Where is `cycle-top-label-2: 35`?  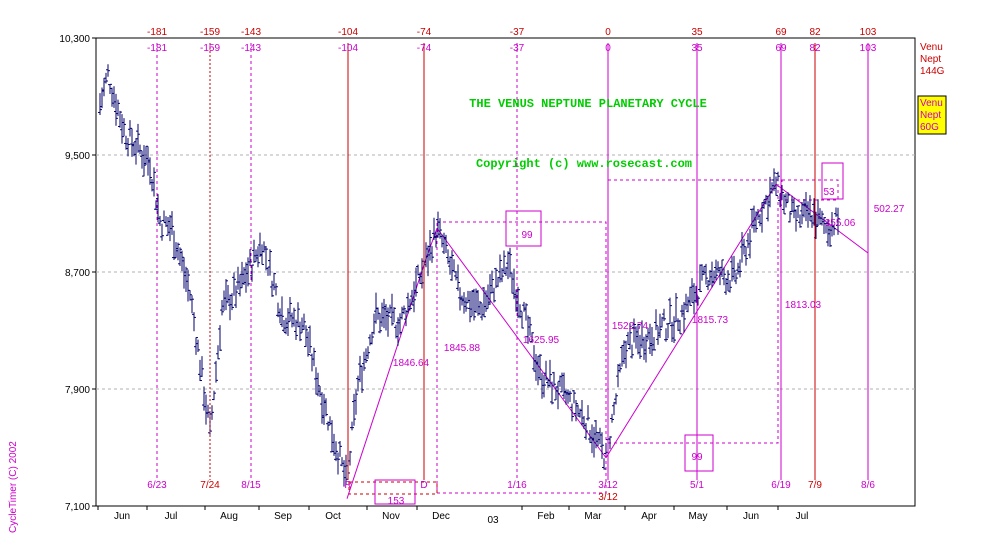
cycle-top-label-2: 35 is located at coordinates (697, 48).